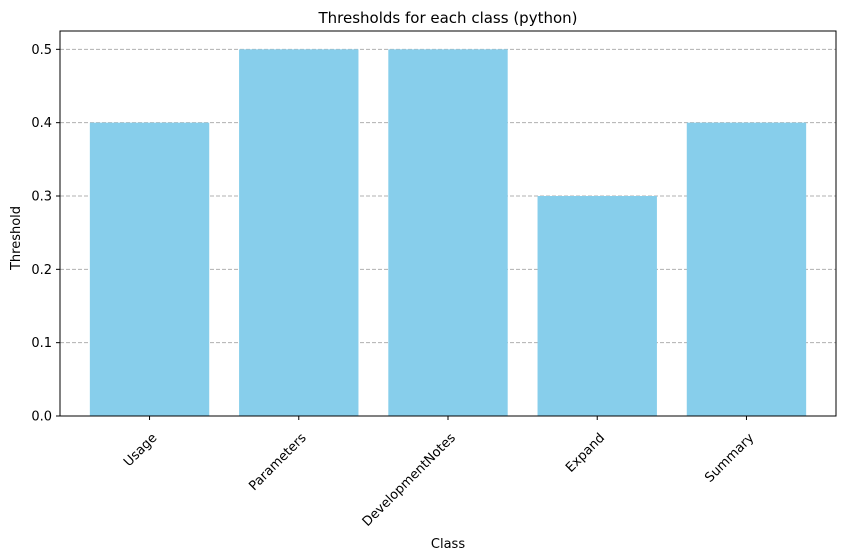 The width and height of the screenshot is (846, 560). What do you see at coordinates (597, 306) in the screenshot?
I see `bar-expand` at bounding box center [597, 306].